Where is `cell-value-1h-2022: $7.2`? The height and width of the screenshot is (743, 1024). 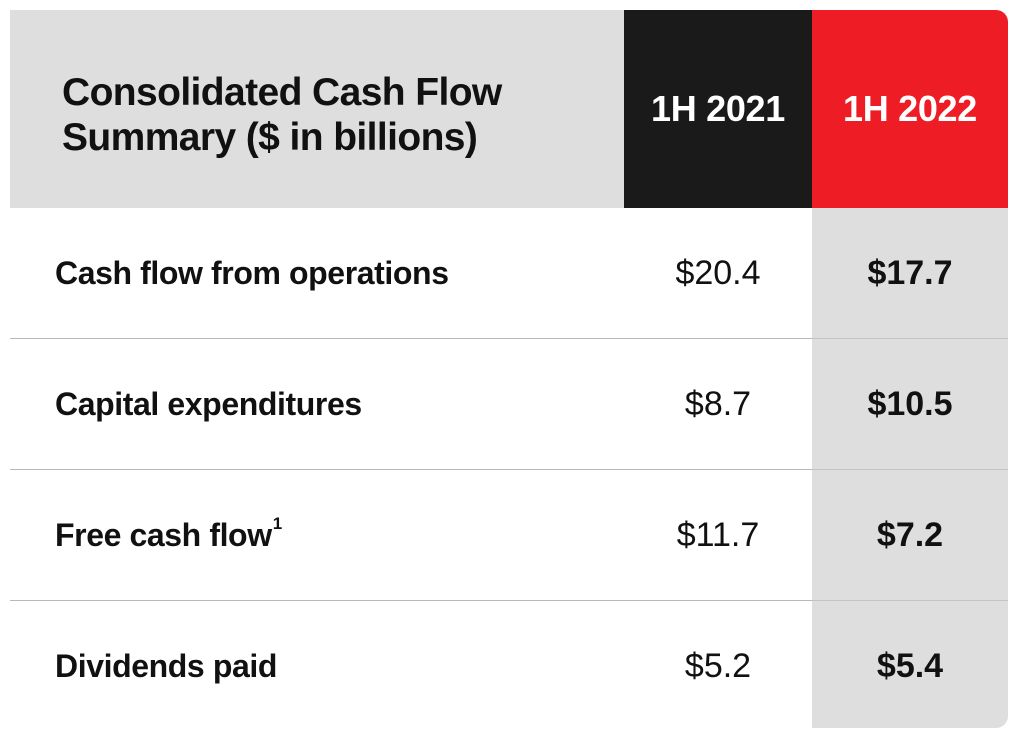
cell-value-1h-2022: $7.2 is located at coordinates (910, 535).